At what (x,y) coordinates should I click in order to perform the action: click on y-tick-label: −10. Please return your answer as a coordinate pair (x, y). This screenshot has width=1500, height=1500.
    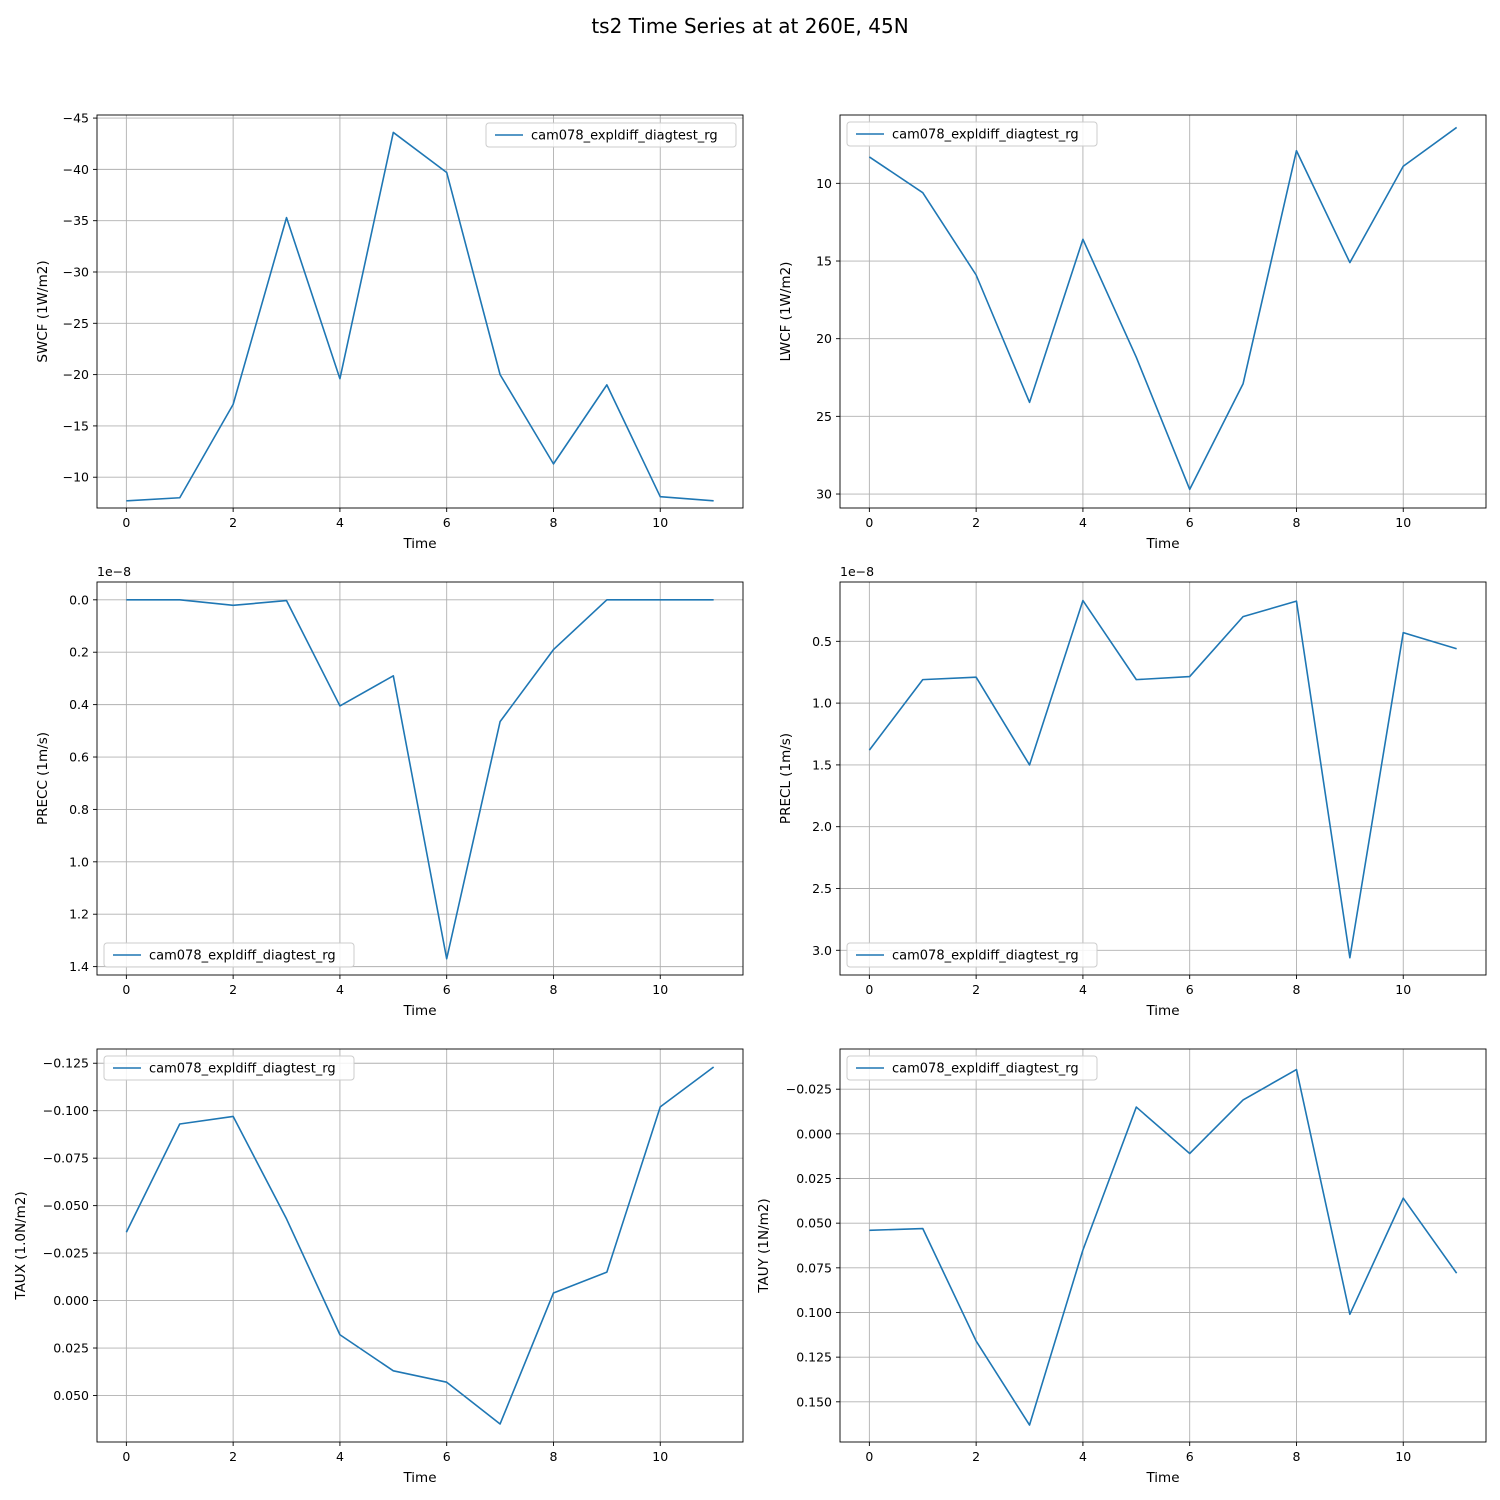
    Looking at the image, I should click on (76, 477).